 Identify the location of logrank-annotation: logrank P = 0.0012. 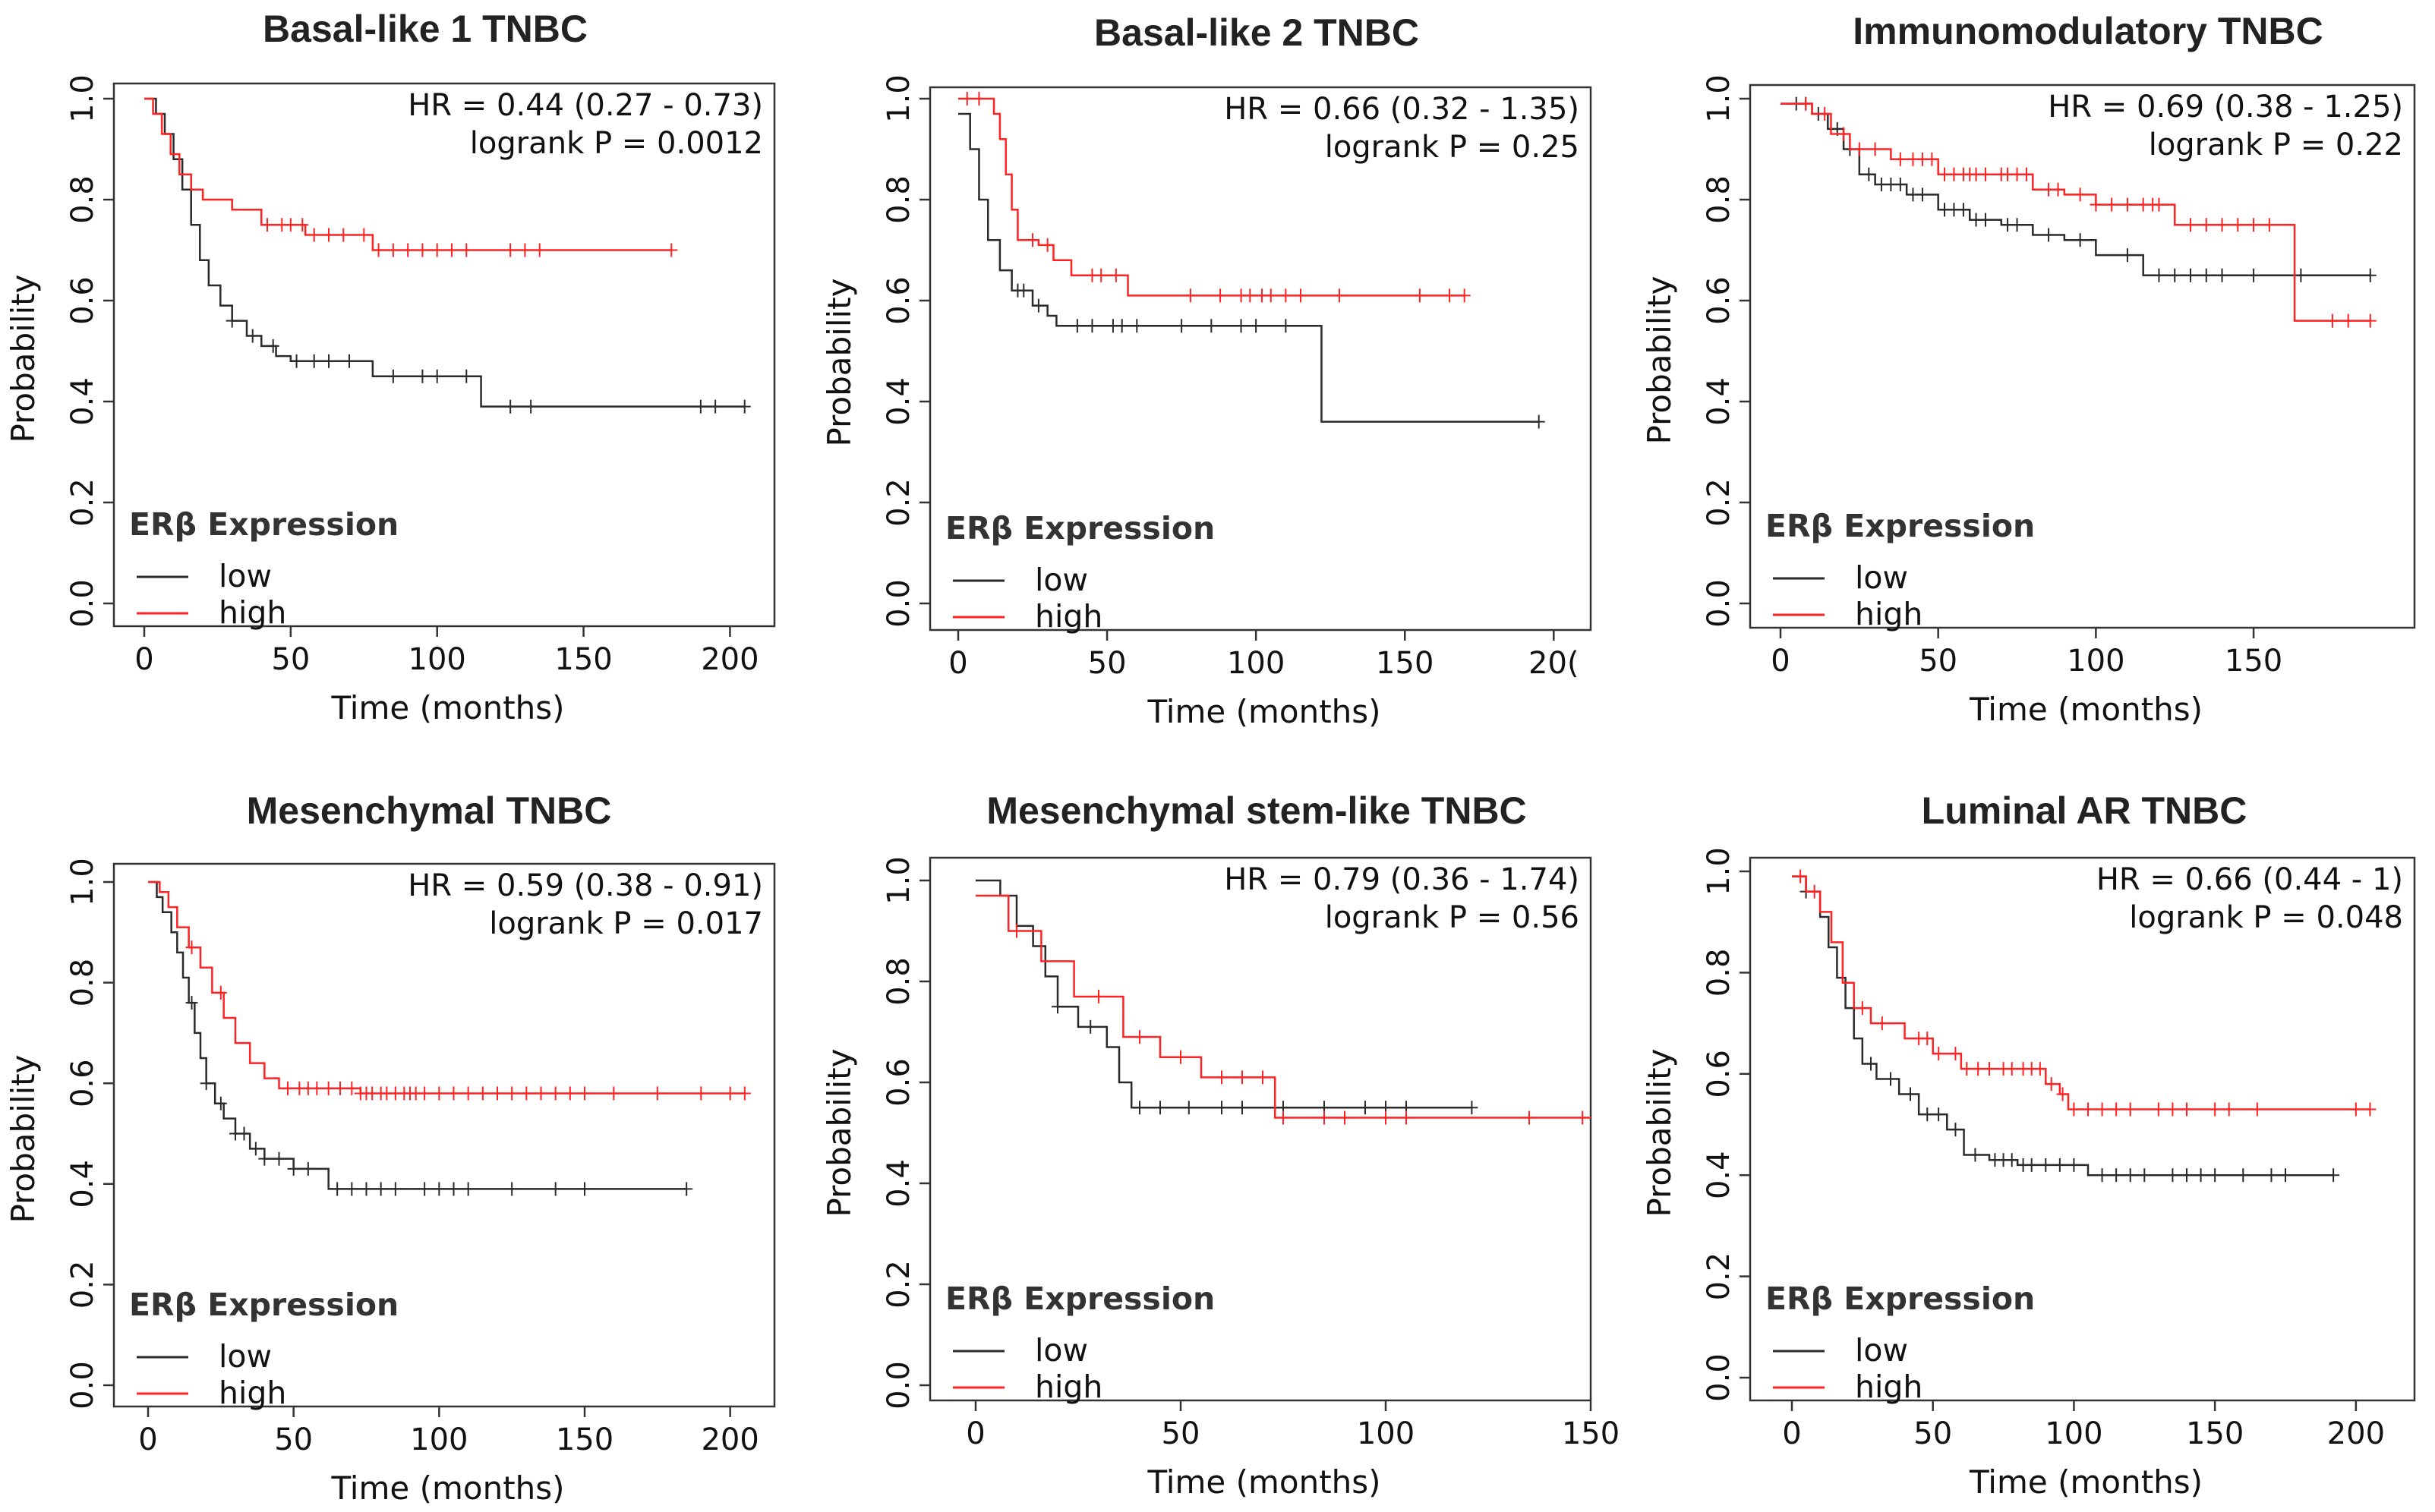
(616, 143).